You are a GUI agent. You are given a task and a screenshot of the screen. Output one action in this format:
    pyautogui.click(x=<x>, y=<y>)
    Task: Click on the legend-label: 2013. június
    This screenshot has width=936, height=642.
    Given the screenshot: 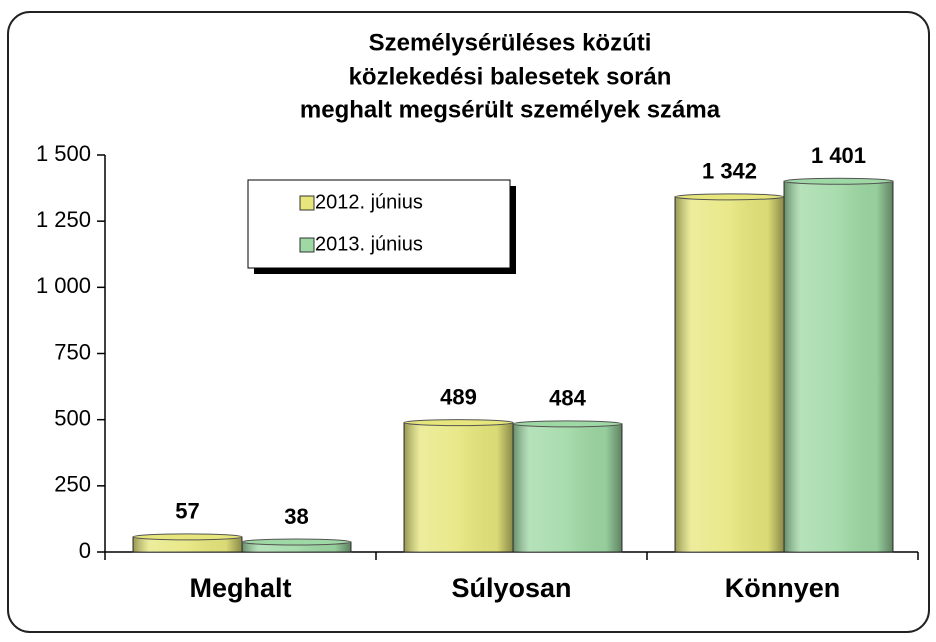 What is the action you would take?
    pyautogui.click(x=369, y=244)
    